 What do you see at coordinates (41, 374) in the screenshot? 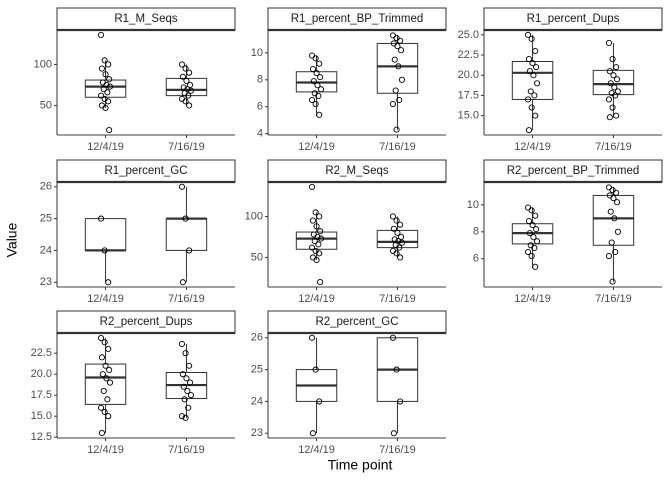
I see `y-tick-label: 20.0` at bounding box center [41, 374].